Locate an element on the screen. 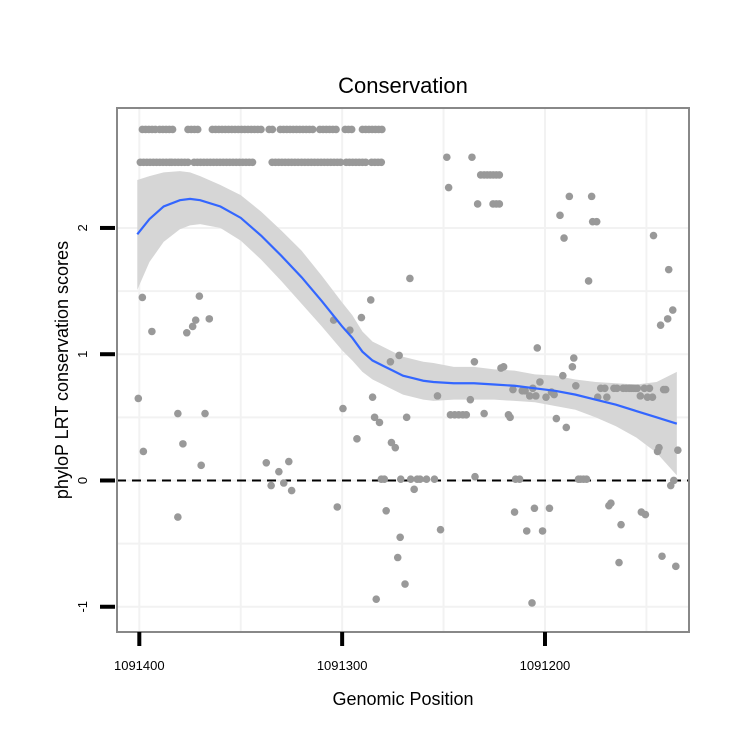  x-axis-label: Genomic Position is located at coordinates (402, 699).